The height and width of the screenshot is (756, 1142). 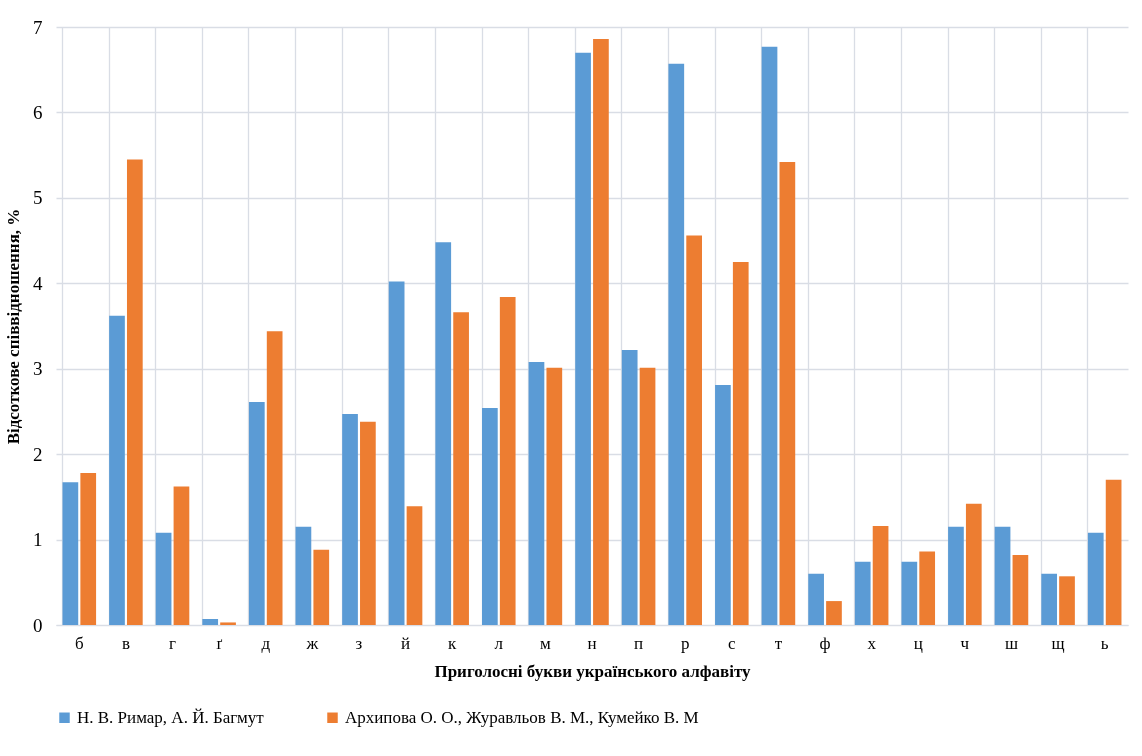 I want to click on x-tick-label: й, so click(x=406, y=643).